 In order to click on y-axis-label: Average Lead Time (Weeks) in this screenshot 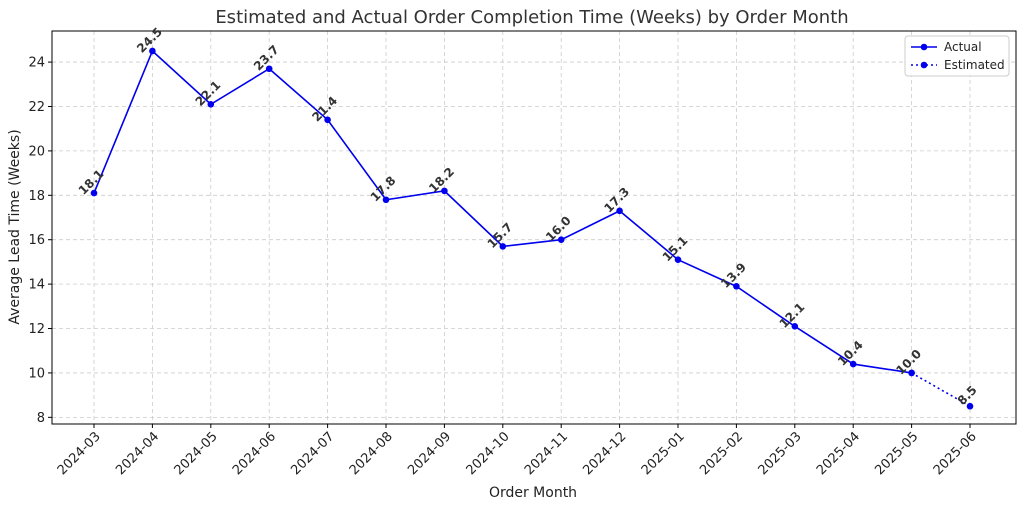, I will do `click(15, 226)`.